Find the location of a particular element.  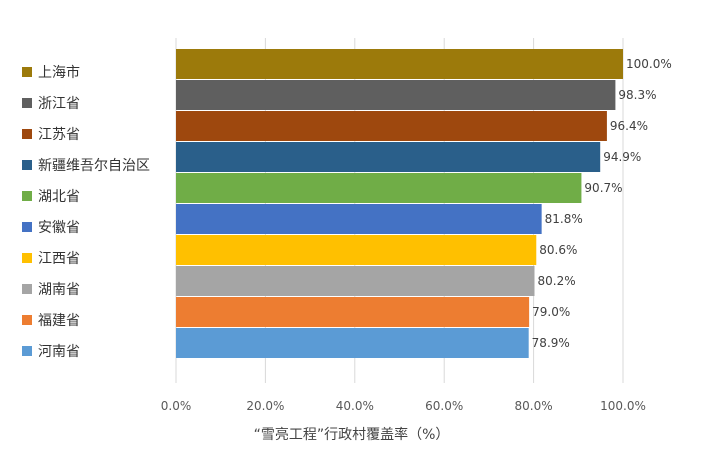

legend-label: 河南省 is located at coordinates (59, 352).